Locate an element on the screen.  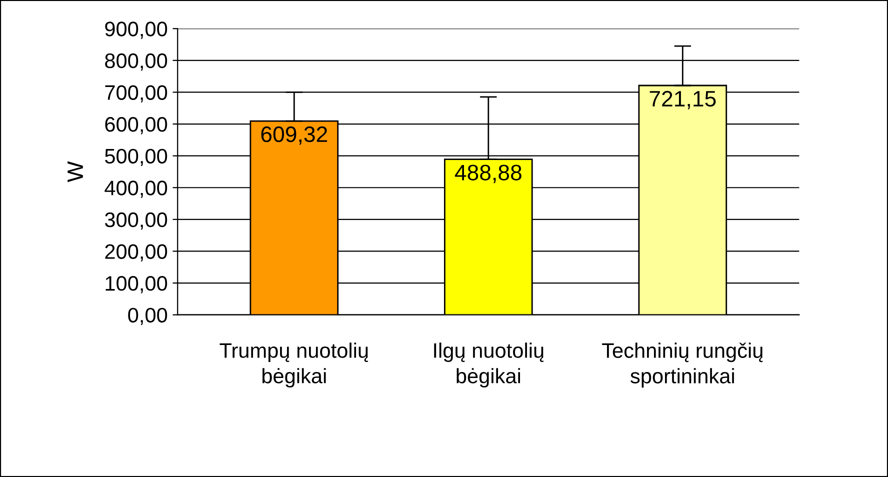
y-tick-label: 300,00 is located at coordinates (136, 221).